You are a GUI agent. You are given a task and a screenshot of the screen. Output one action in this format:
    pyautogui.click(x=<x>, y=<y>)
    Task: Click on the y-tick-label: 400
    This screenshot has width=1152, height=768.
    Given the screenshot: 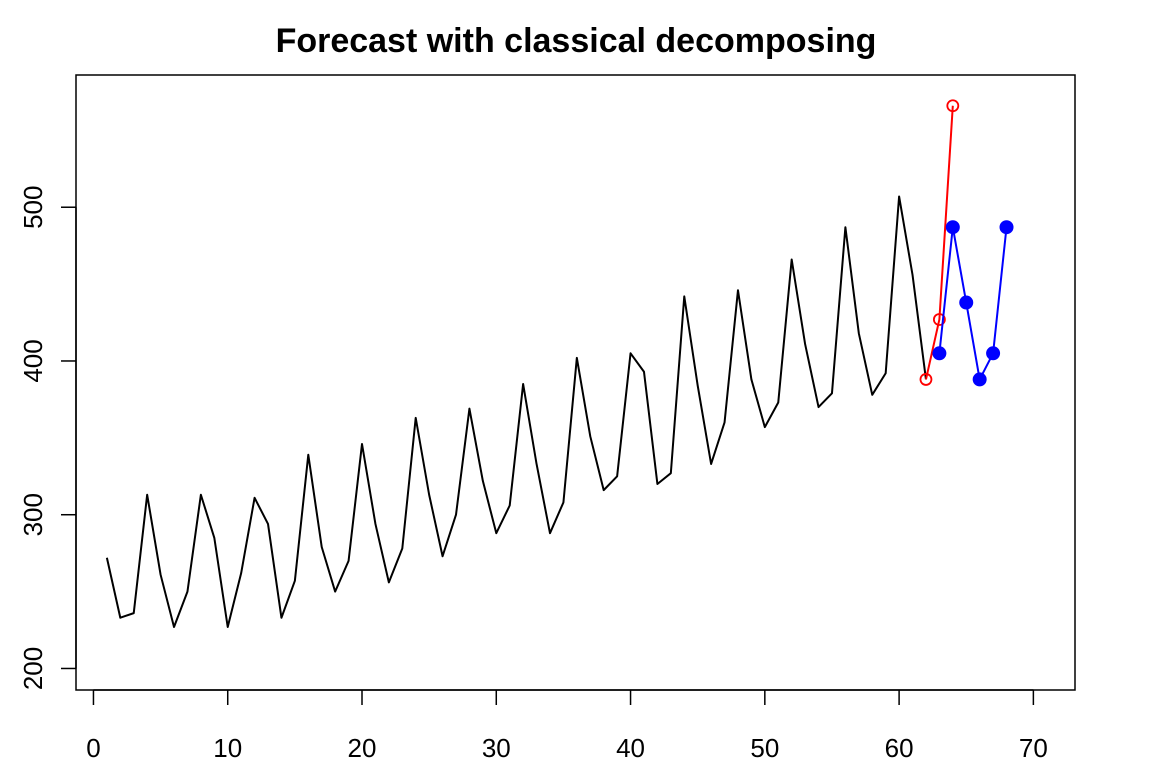 What is the action you would take?
    pyautogui.click(x=33, y=360)
    